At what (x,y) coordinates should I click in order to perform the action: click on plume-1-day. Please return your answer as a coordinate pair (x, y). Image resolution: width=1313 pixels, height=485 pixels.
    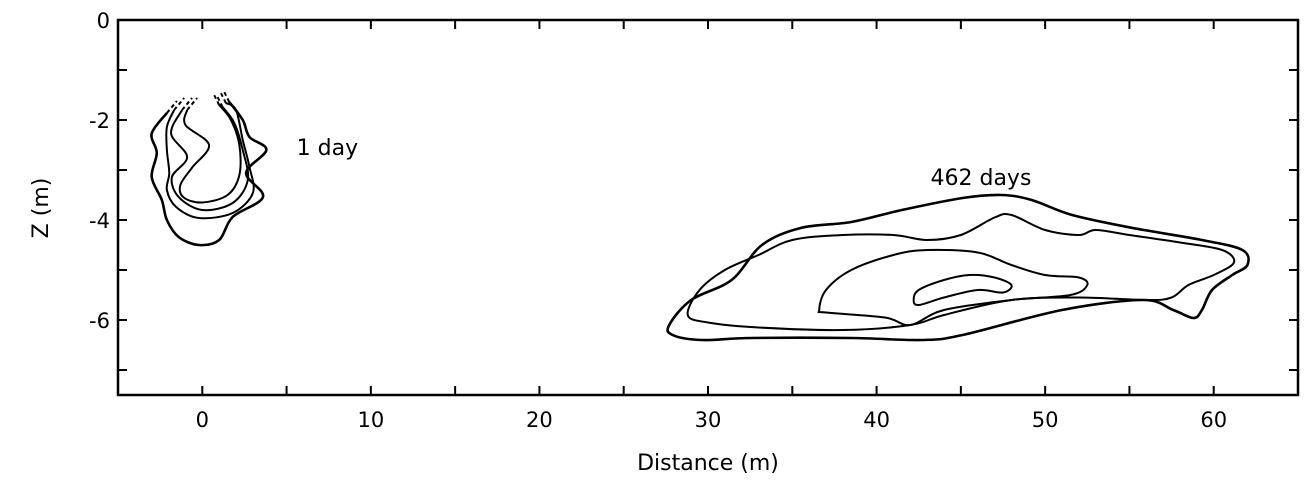
    Looking at the image, I should click on (209, 168).